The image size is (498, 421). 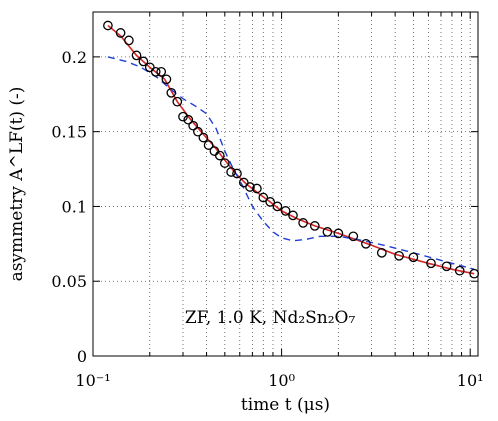 What do you see at coordinates (69, 132) in the screenshot?
I see `y-tick-label: 0.15` at bounding box center [69, 132].